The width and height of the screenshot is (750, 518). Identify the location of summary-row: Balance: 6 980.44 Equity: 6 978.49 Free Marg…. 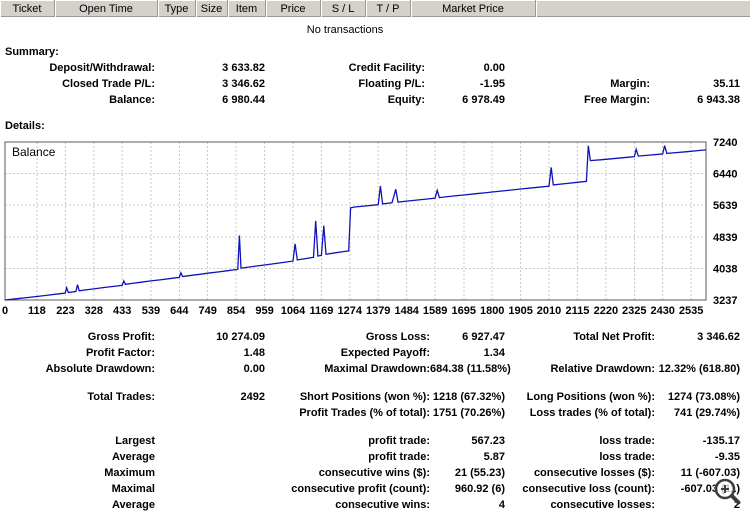
(375, 100).